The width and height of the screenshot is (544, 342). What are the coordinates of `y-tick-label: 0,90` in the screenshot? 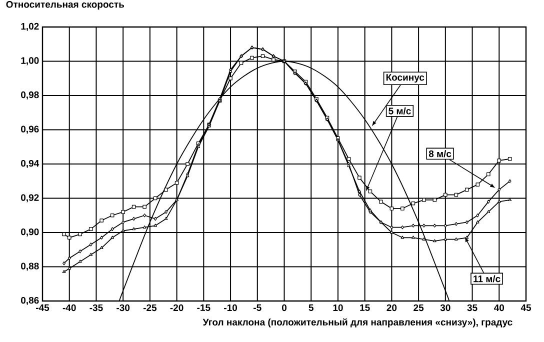 It's located at (30, 232).